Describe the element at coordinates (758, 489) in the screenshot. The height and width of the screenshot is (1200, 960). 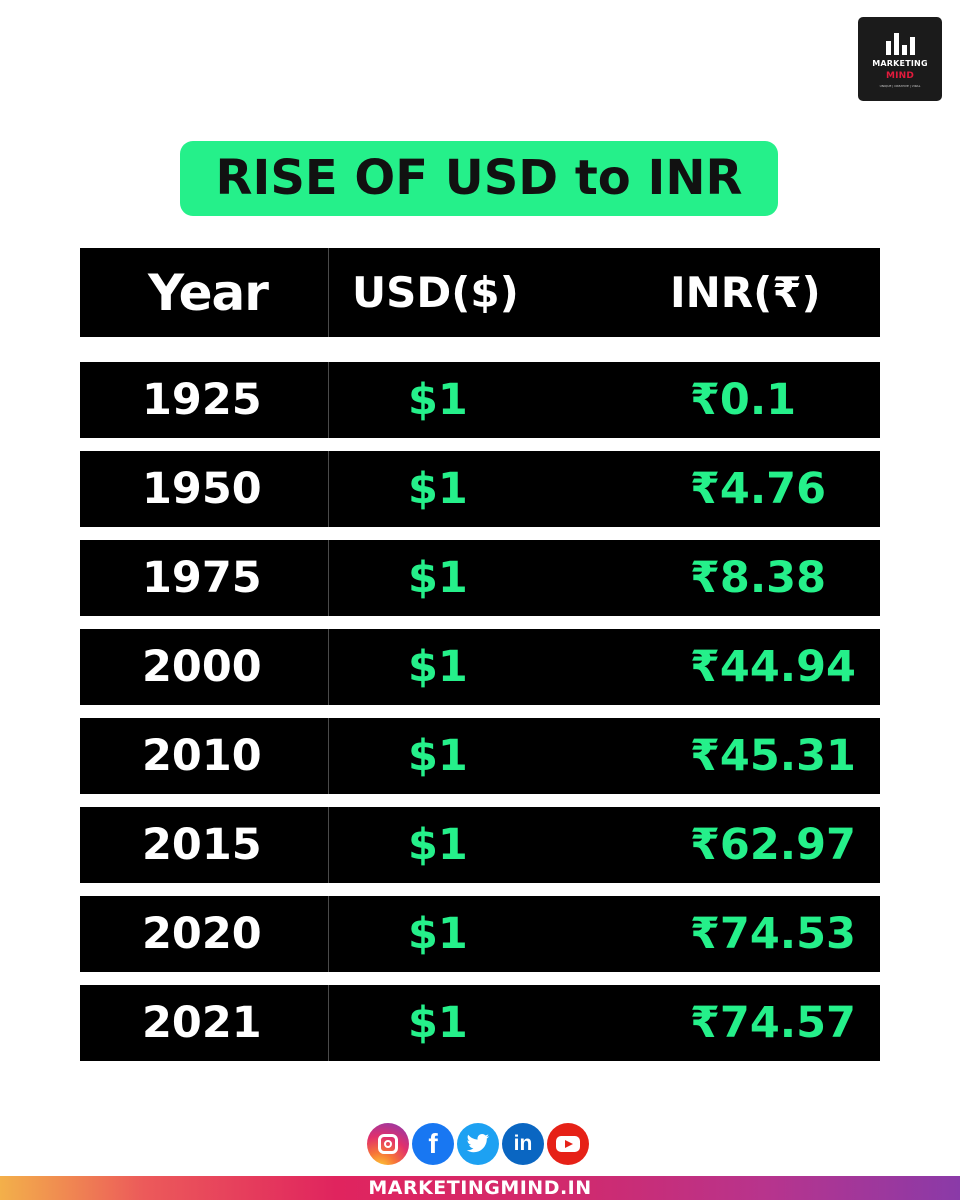
I see `row-inr: ₹4.76` at that location.